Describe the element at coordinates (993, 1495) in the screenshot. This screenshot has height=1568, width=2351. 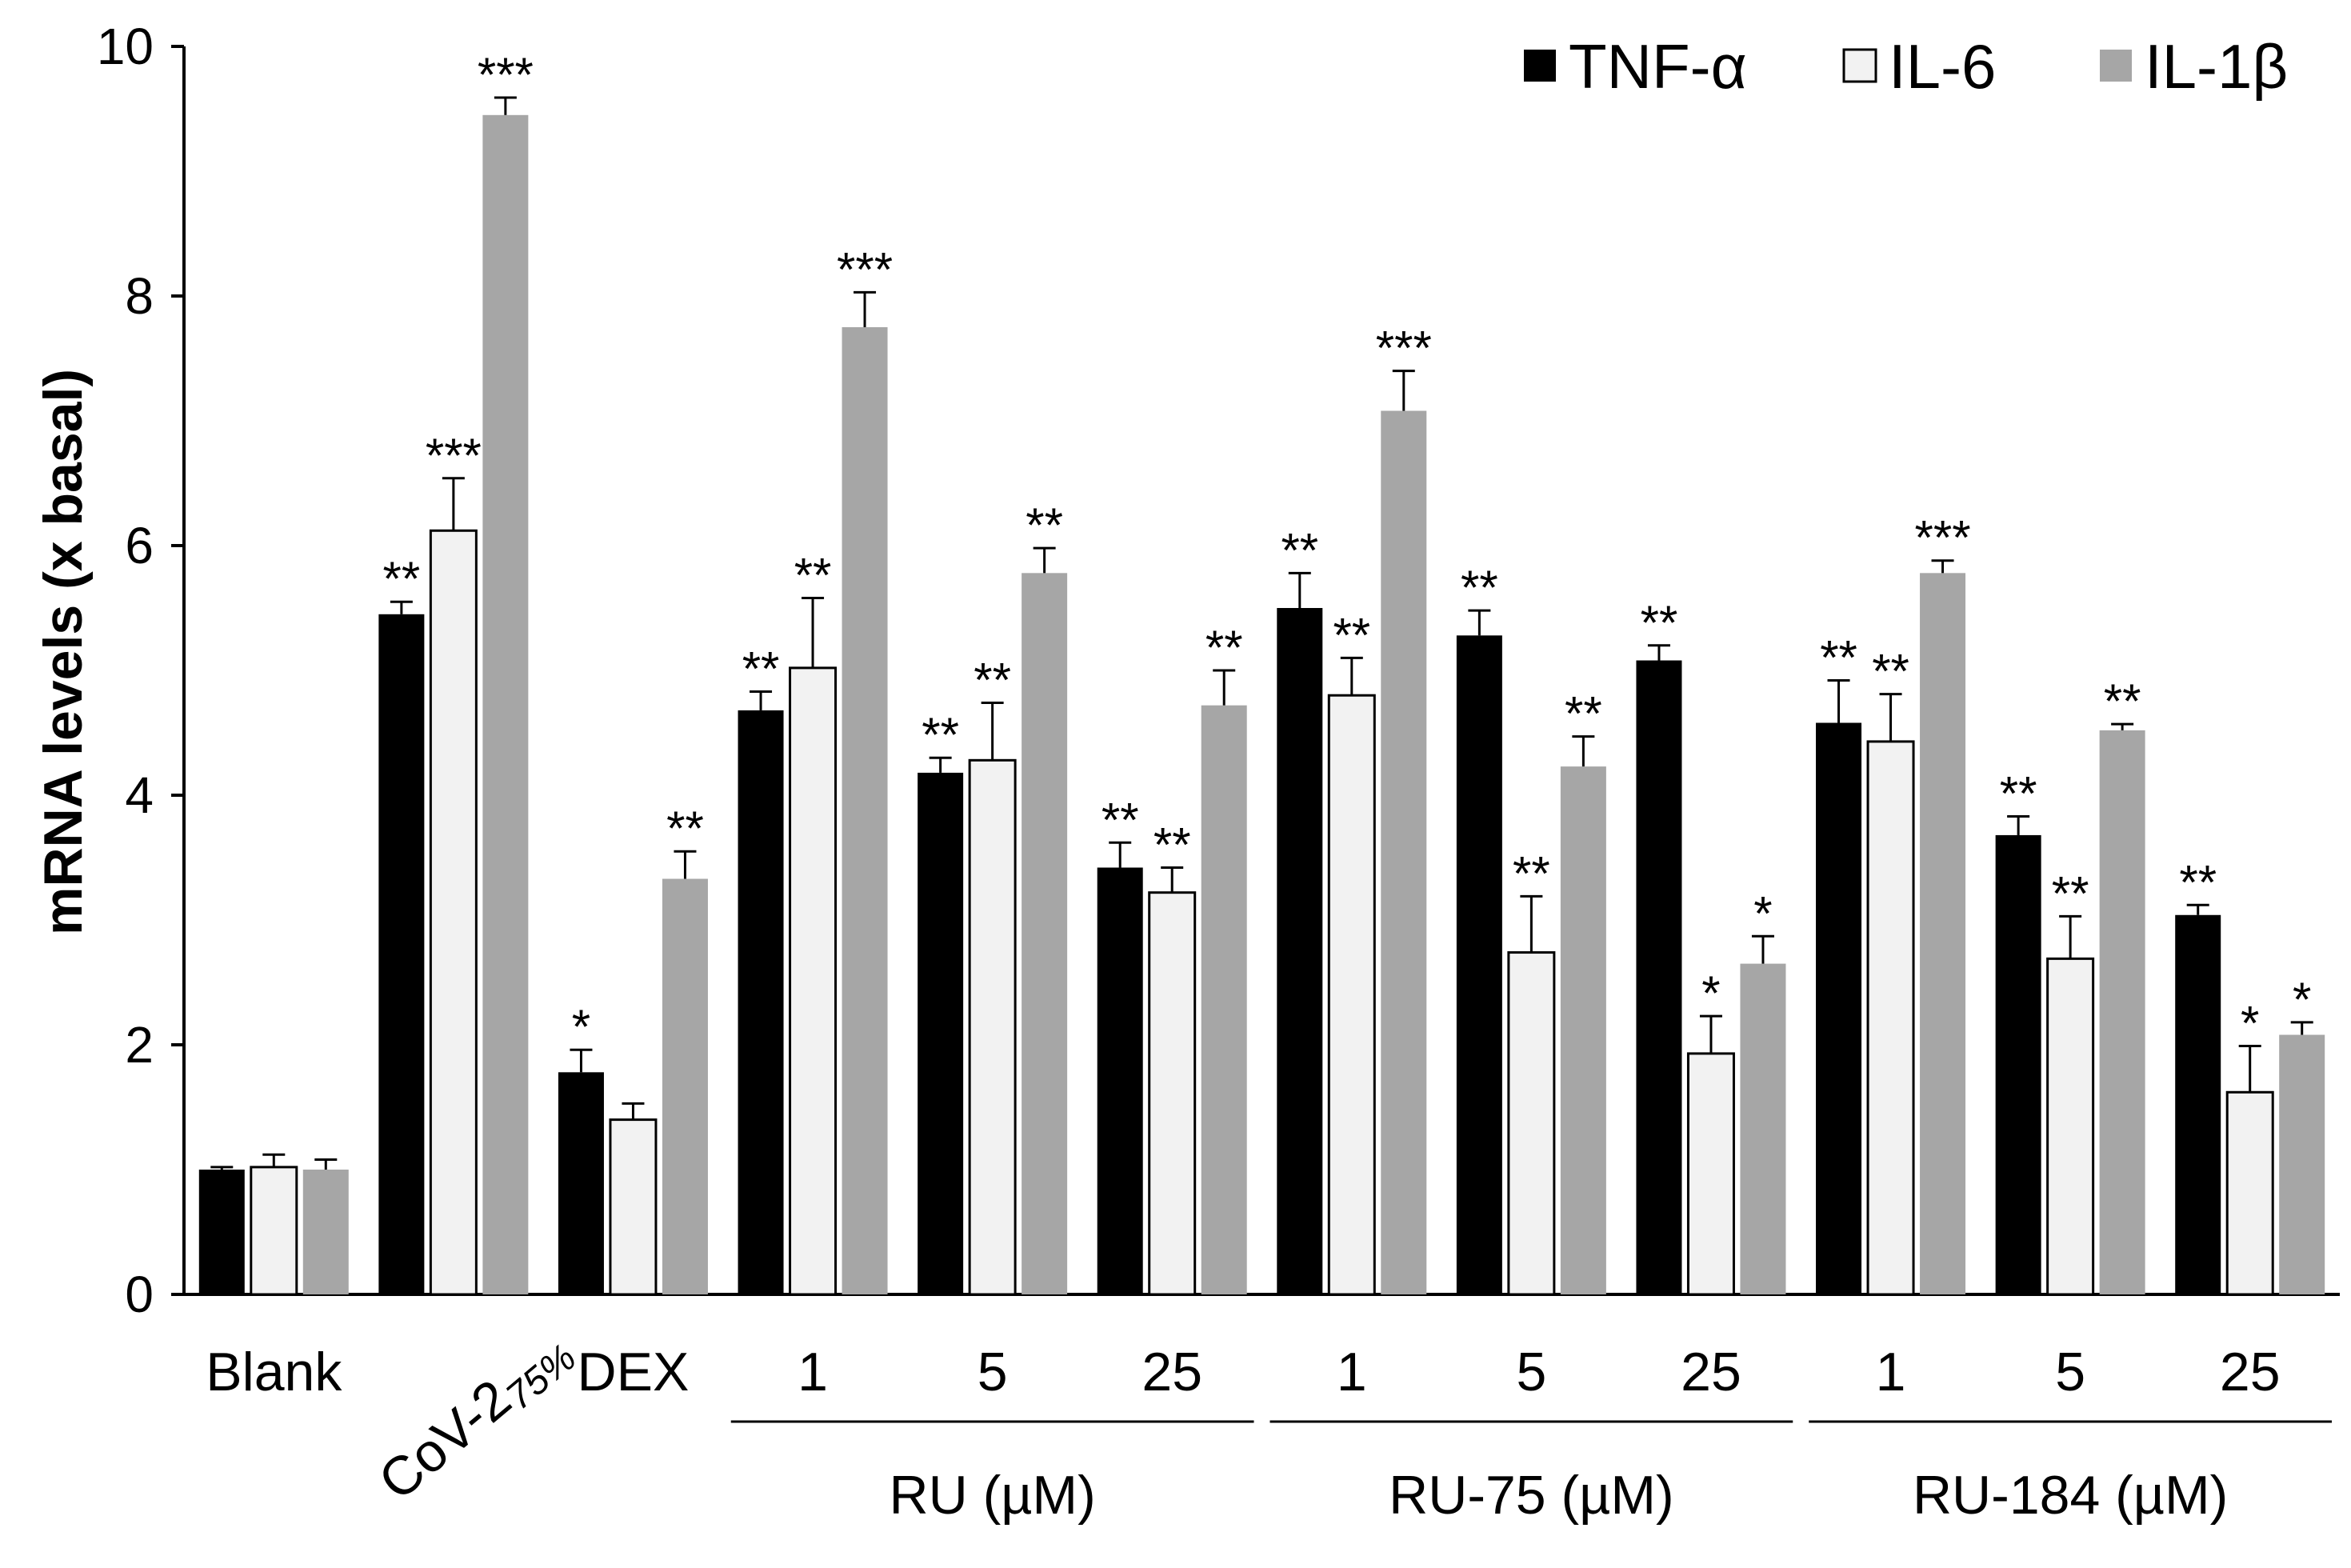
I see `group-label: RU (µM)` at that location.